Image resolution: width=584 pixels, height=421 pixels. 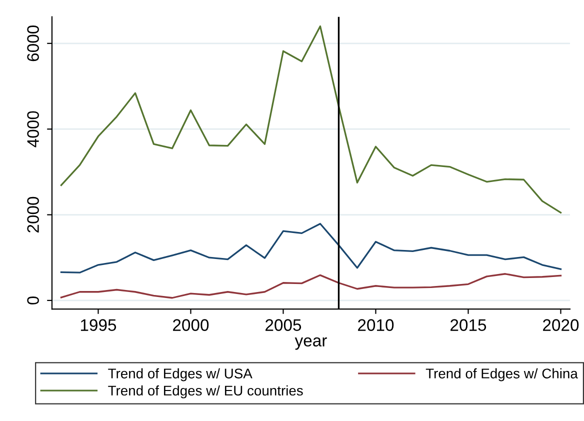 I want to click on legend-label: Trend of Edges w/ USA, so click(x=180, y=375).